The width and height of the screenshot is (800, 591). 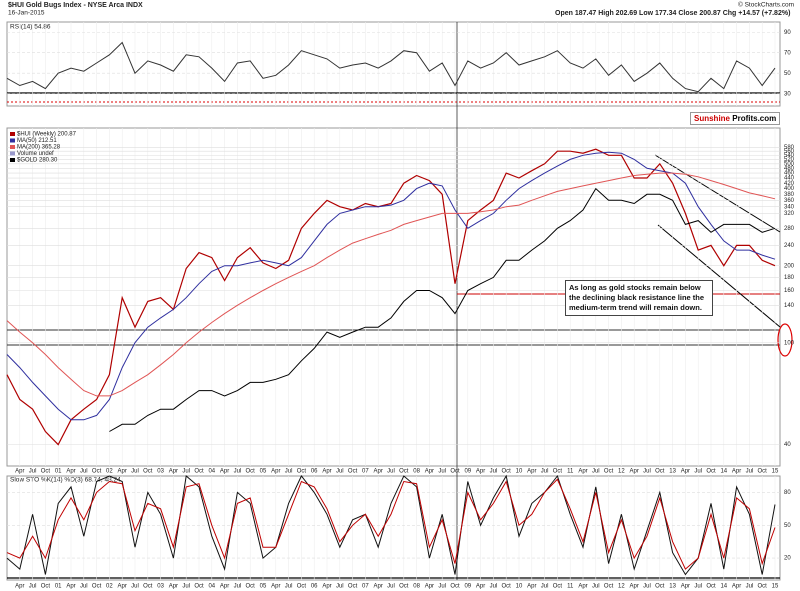 What do you see at coordinates (35, 154) in the screenshot?
I see `legend-entry: Volume undef` at bounding box center [35, 154].